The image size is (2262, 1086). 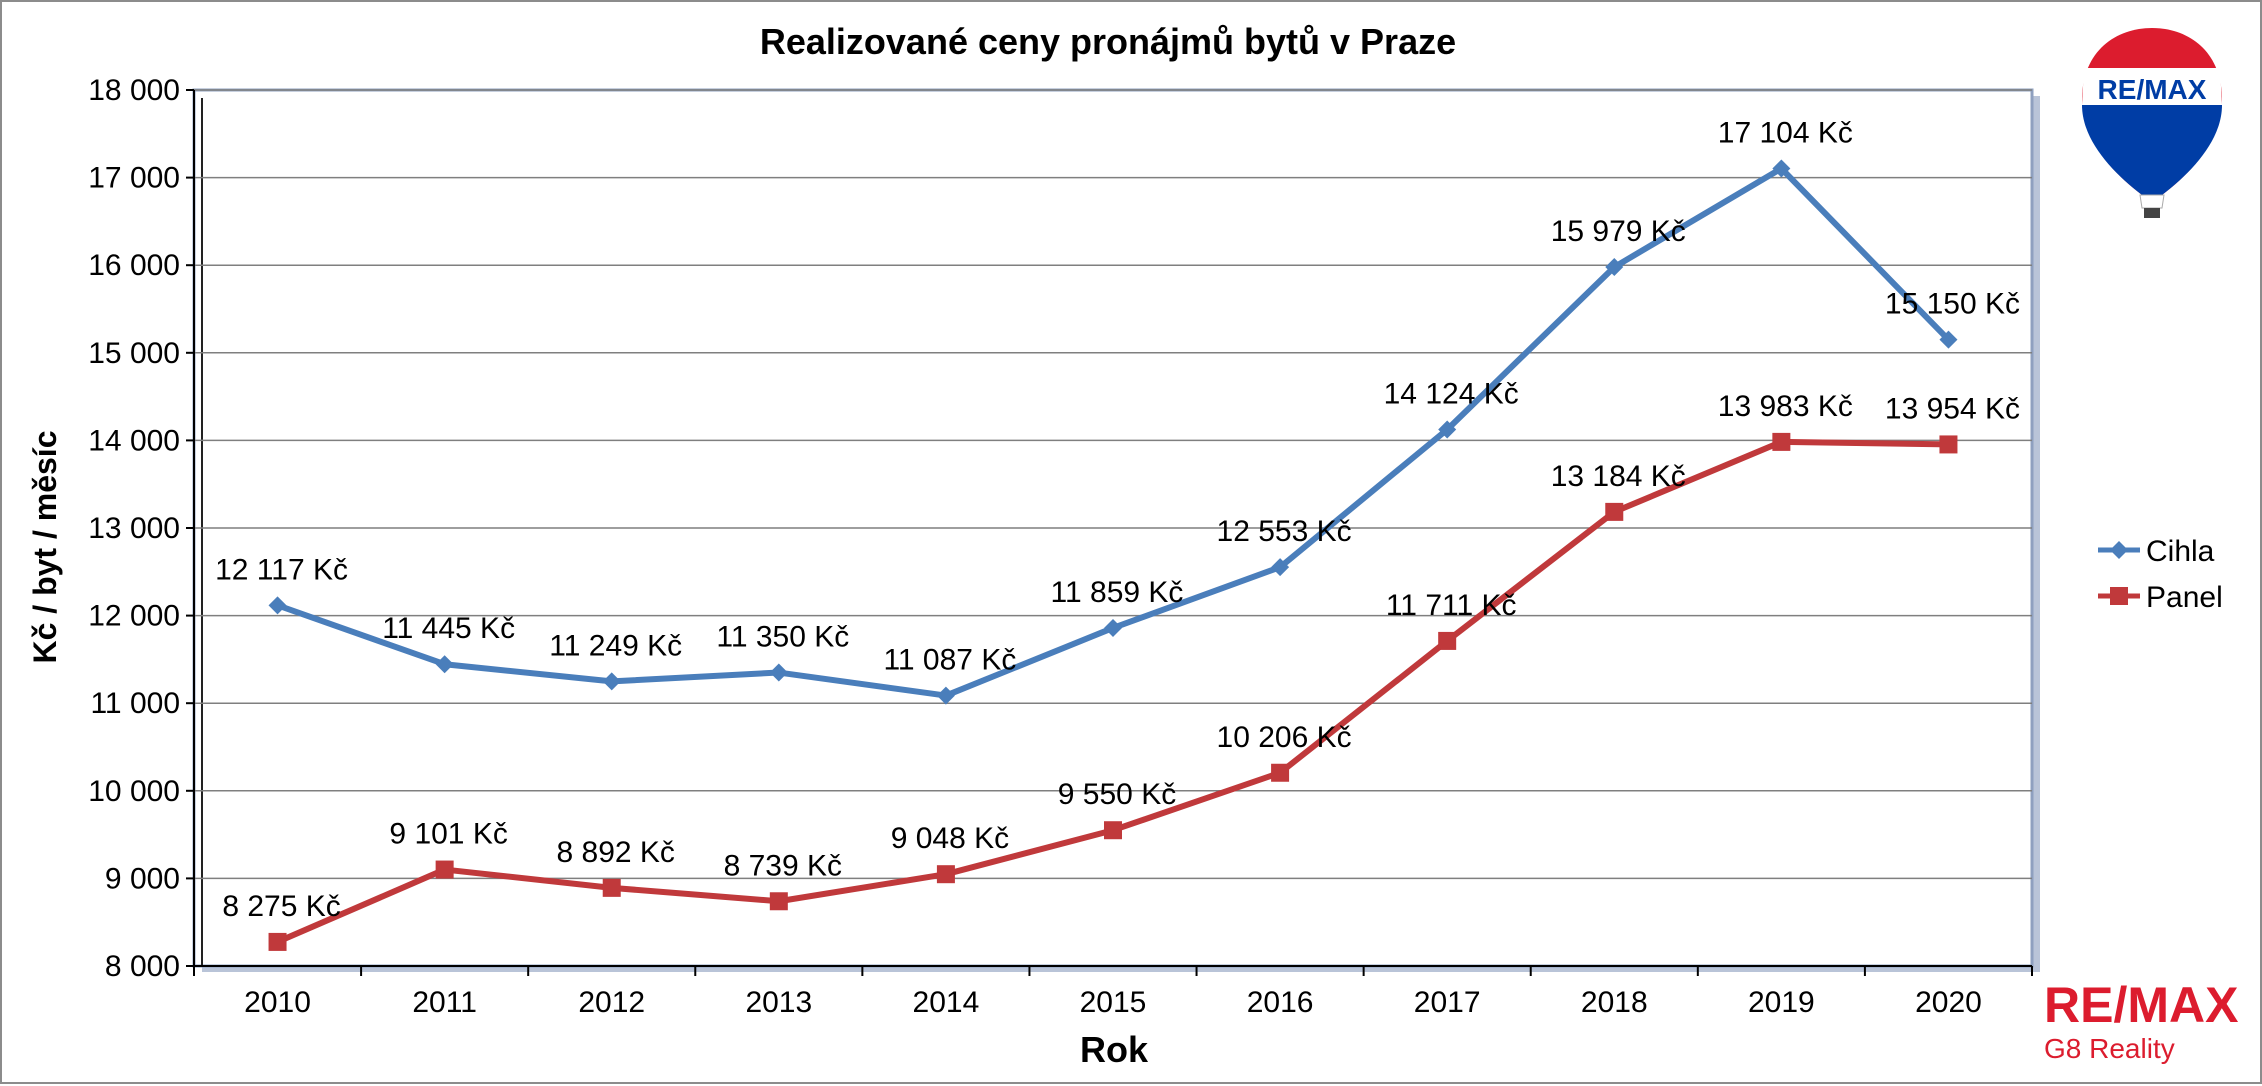 I want to click on data-label-cihla: 17 104 Kč, so click(x=1785, y=132).